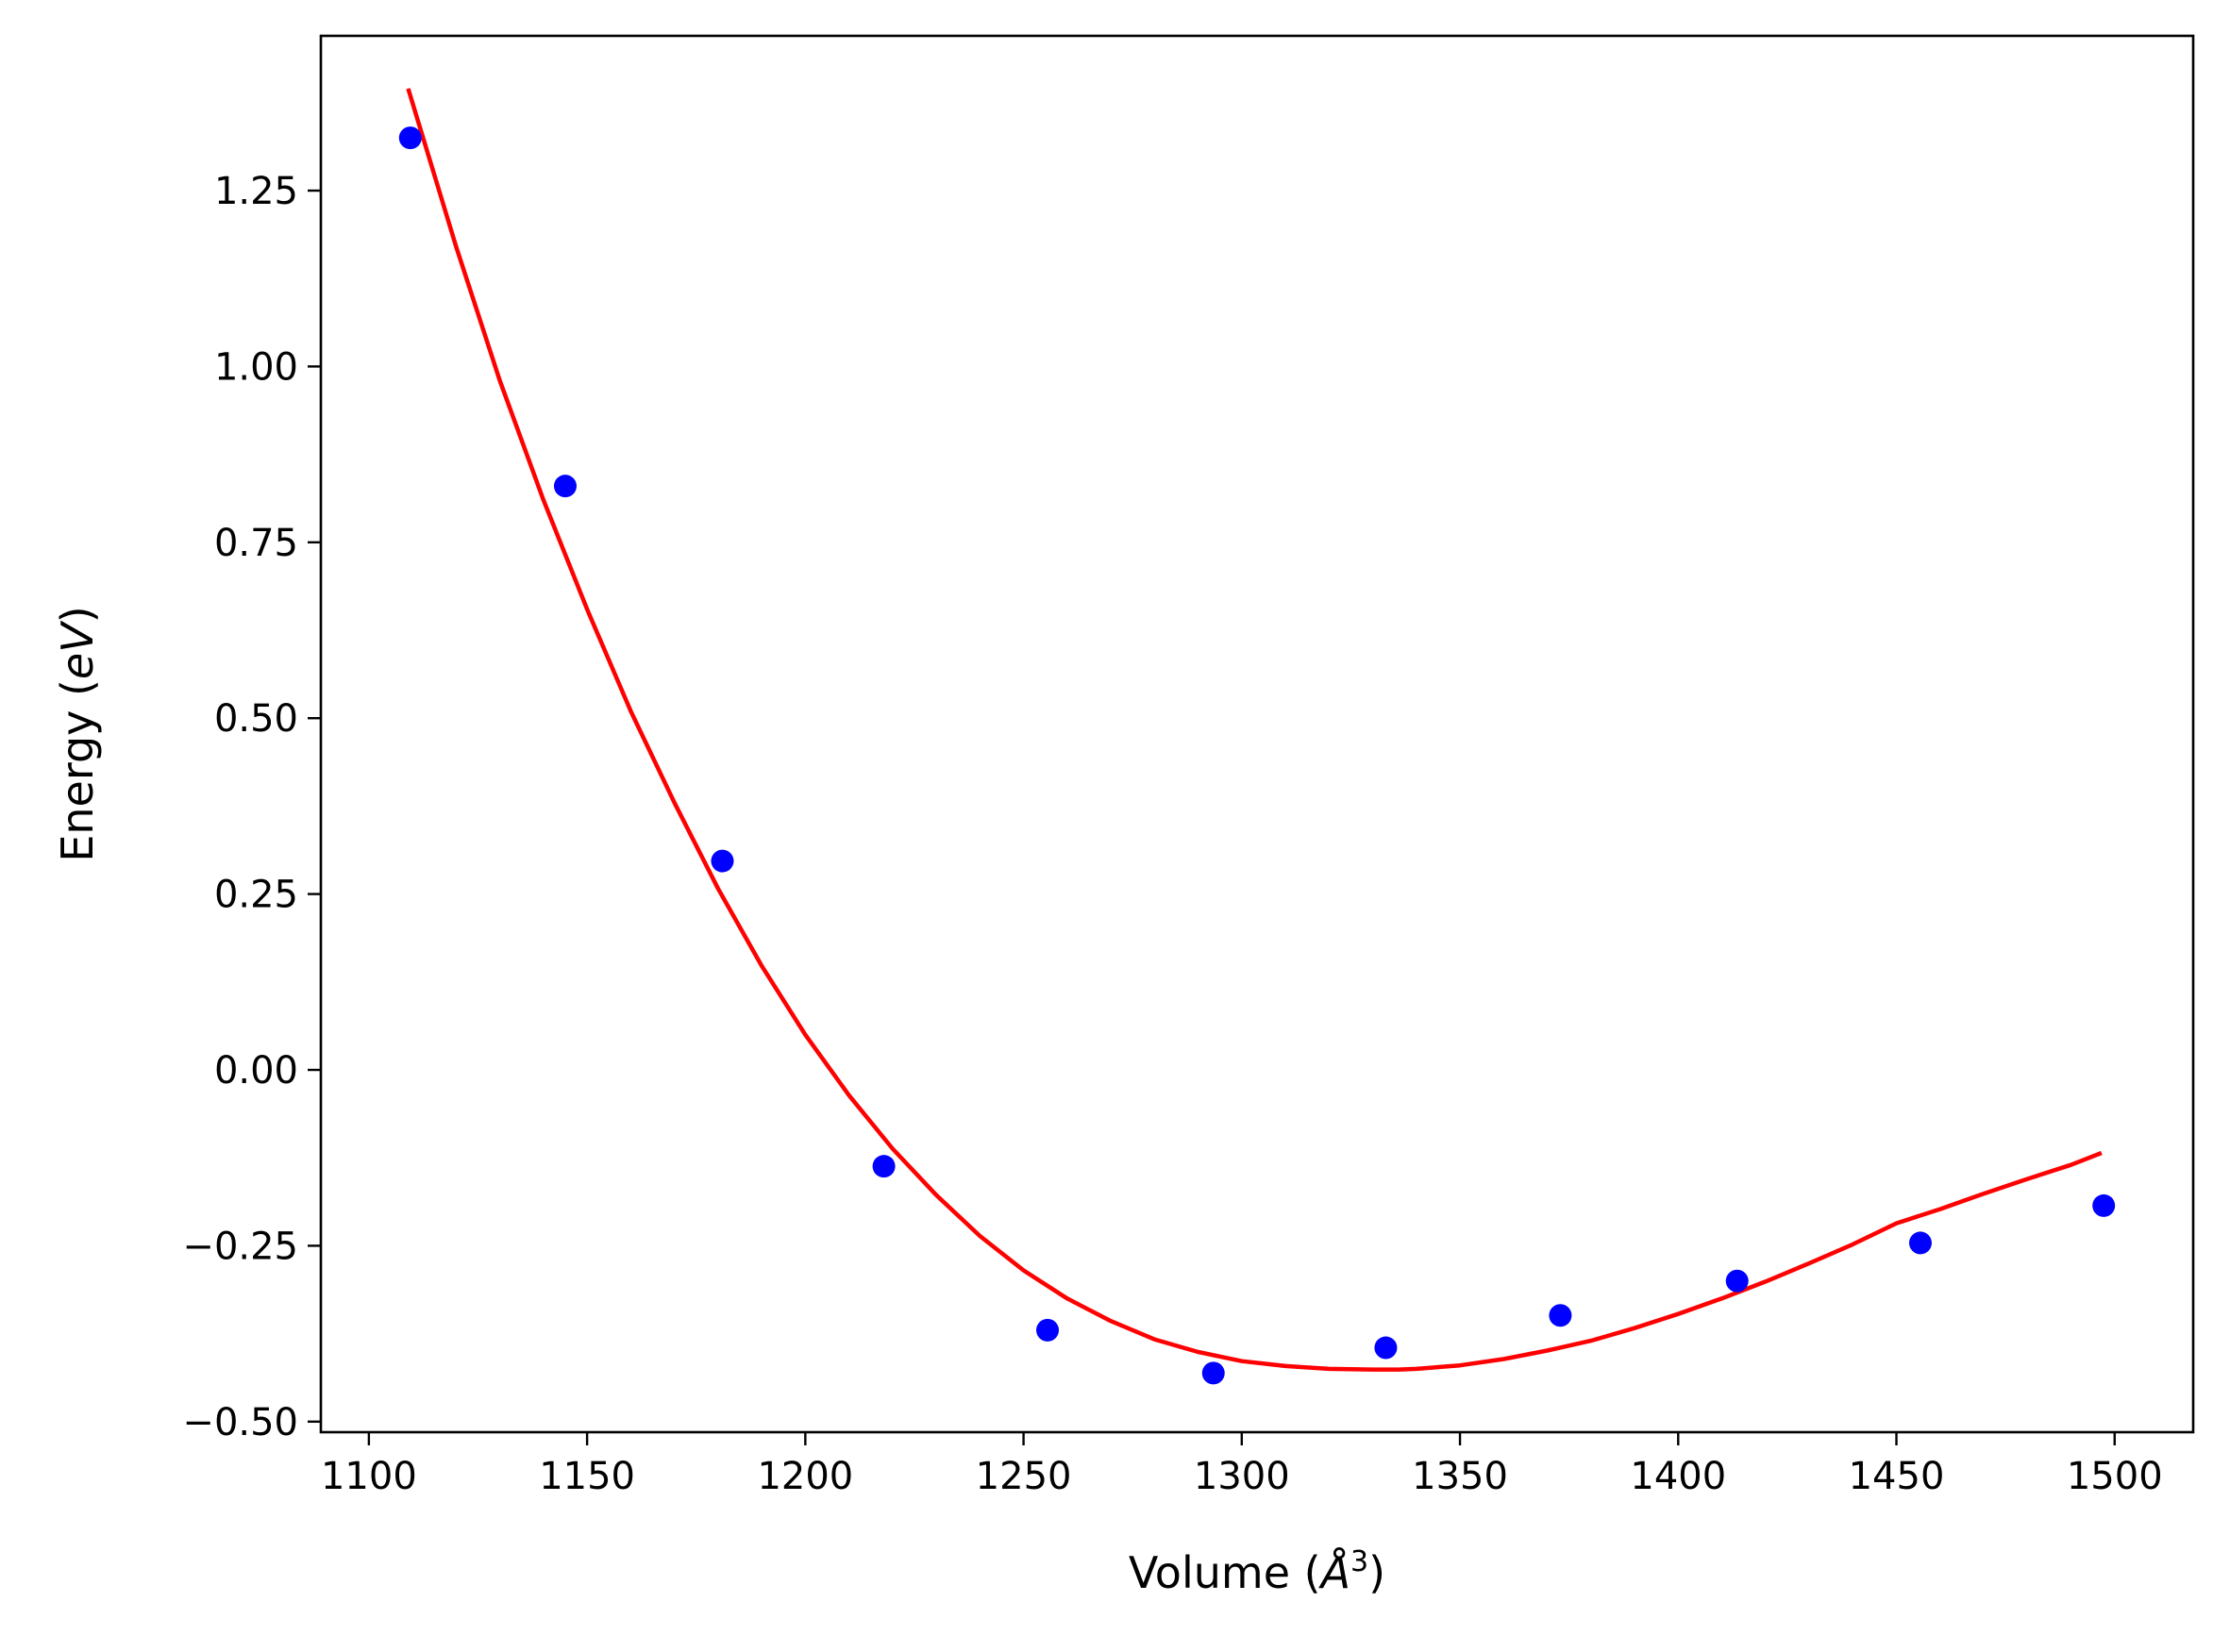 The image size is (2230, 1652). Describe the element at coordinates (1678, 1476) in the screenshot. I see `x-tick-label: 1400` at that location.